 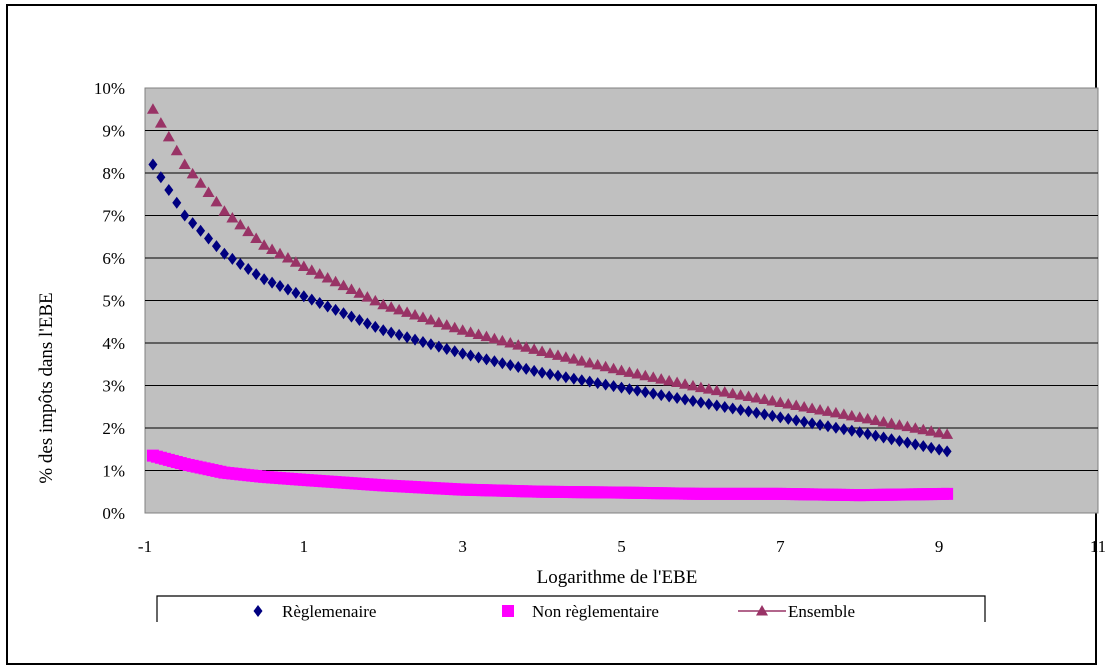 I want to click on legend-marker, so click(x=508, y=611).